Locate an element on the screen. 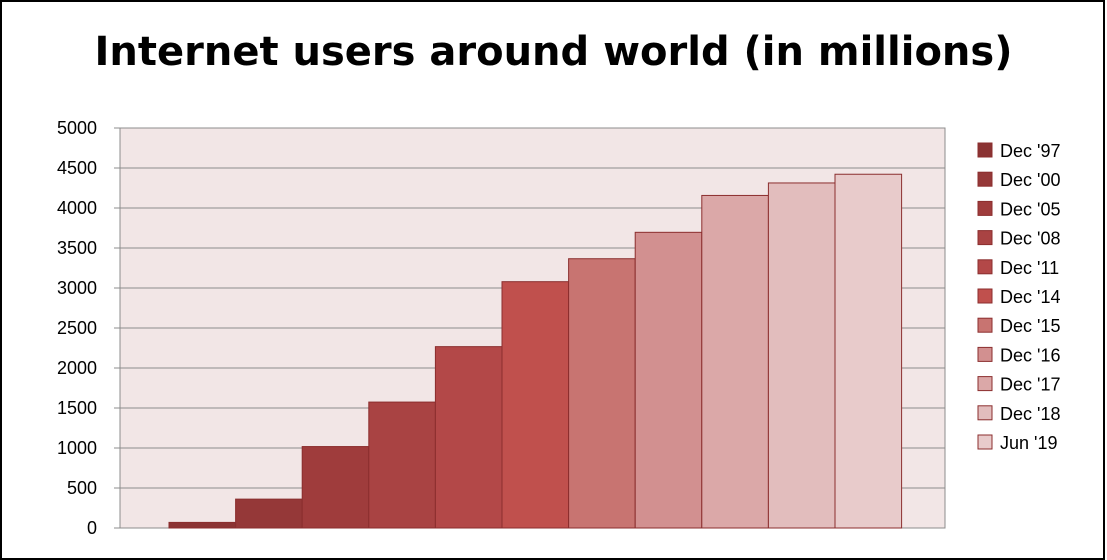  y-tick-label: 5000 is located at coordinates (77, 128).